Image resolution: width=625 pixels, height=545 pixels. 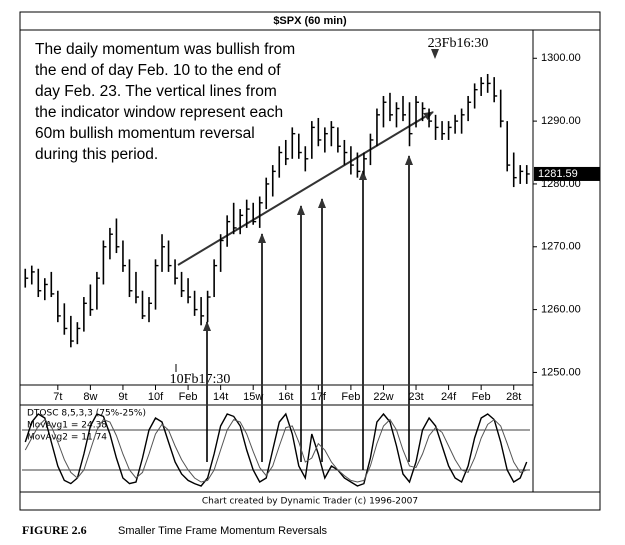 What do you see at coordinates (67, 438) in the screenshot?
I see `legend-entry: MovAvg2 = 11.74` at bounding box center [67, 438].